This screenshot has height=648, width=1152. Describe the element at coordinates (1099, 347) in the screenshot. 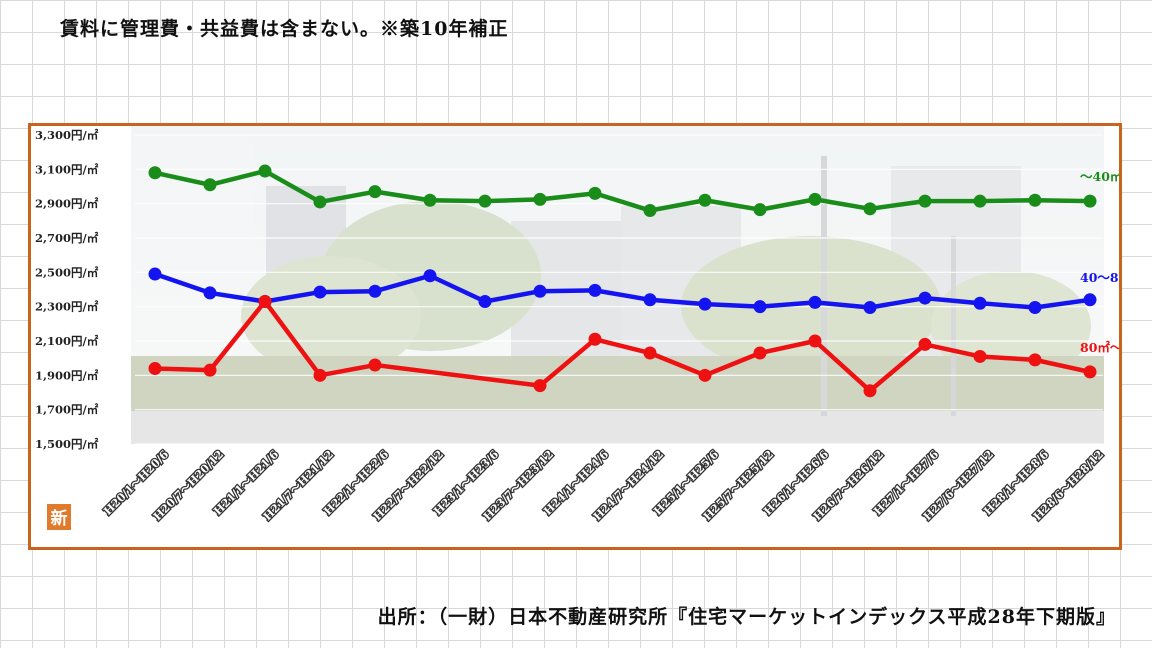

I see `series-label: 80㎡～` at that location.